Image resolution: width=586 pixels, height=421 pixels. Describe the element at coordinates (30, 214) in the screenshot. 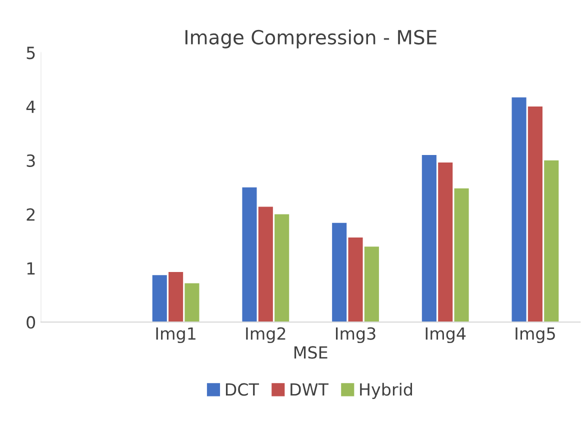

I see `y-tick-label: 2` at that location.